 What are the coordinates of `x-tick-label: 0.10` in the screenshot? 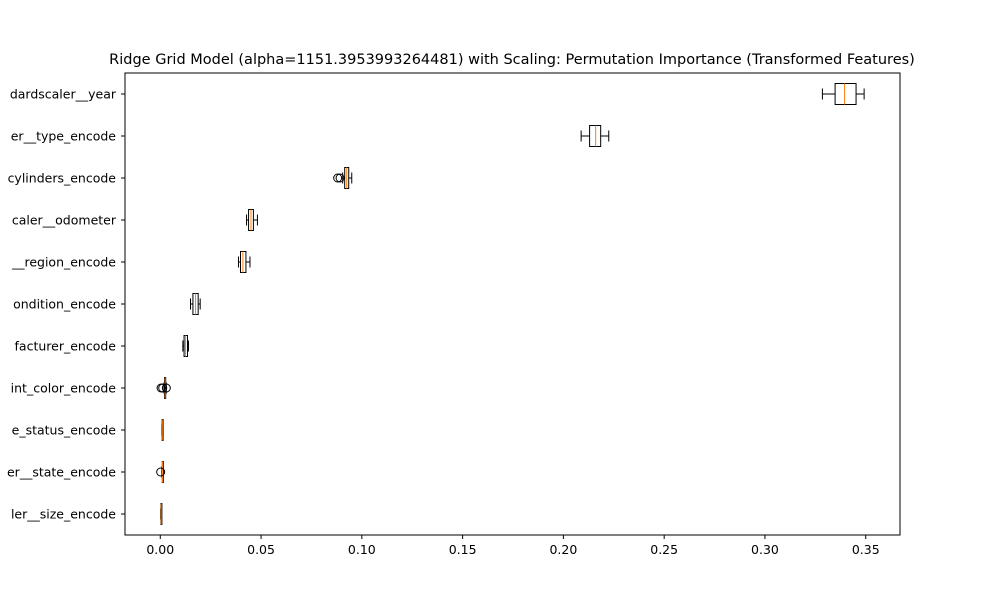 It's located at (362, 549).